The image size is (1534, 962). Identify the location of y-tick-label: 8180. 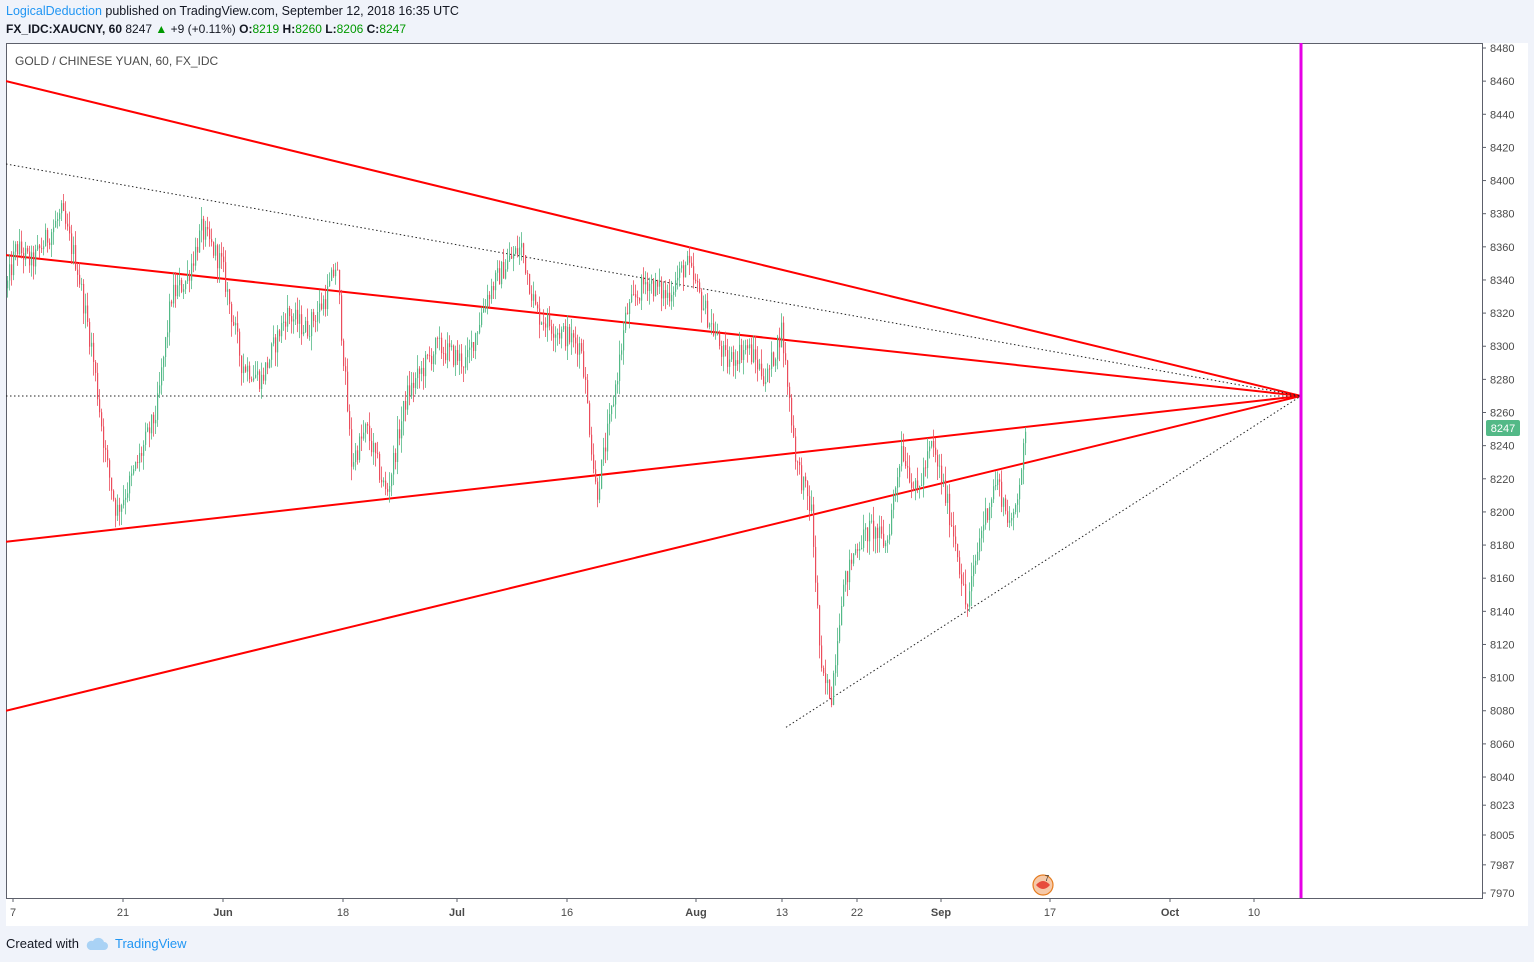
(1502, 546).